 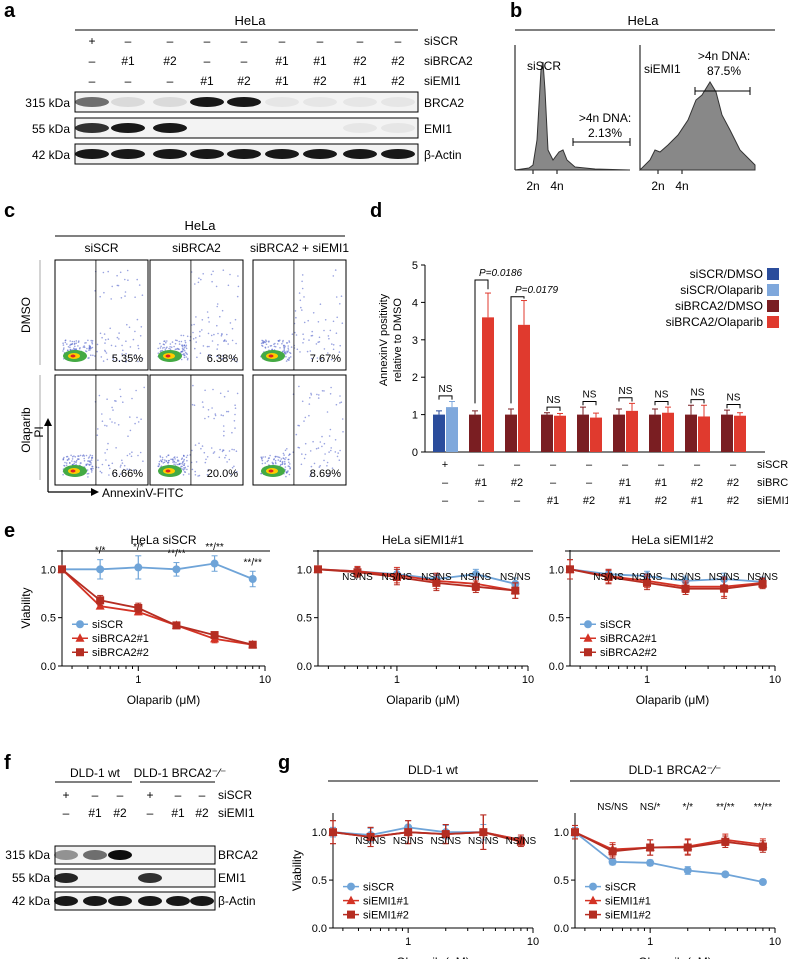 What do you see at coordinates (376, 211) in the screenshot?
I see `panel-label-d: d` at bounding box center [376, 211].